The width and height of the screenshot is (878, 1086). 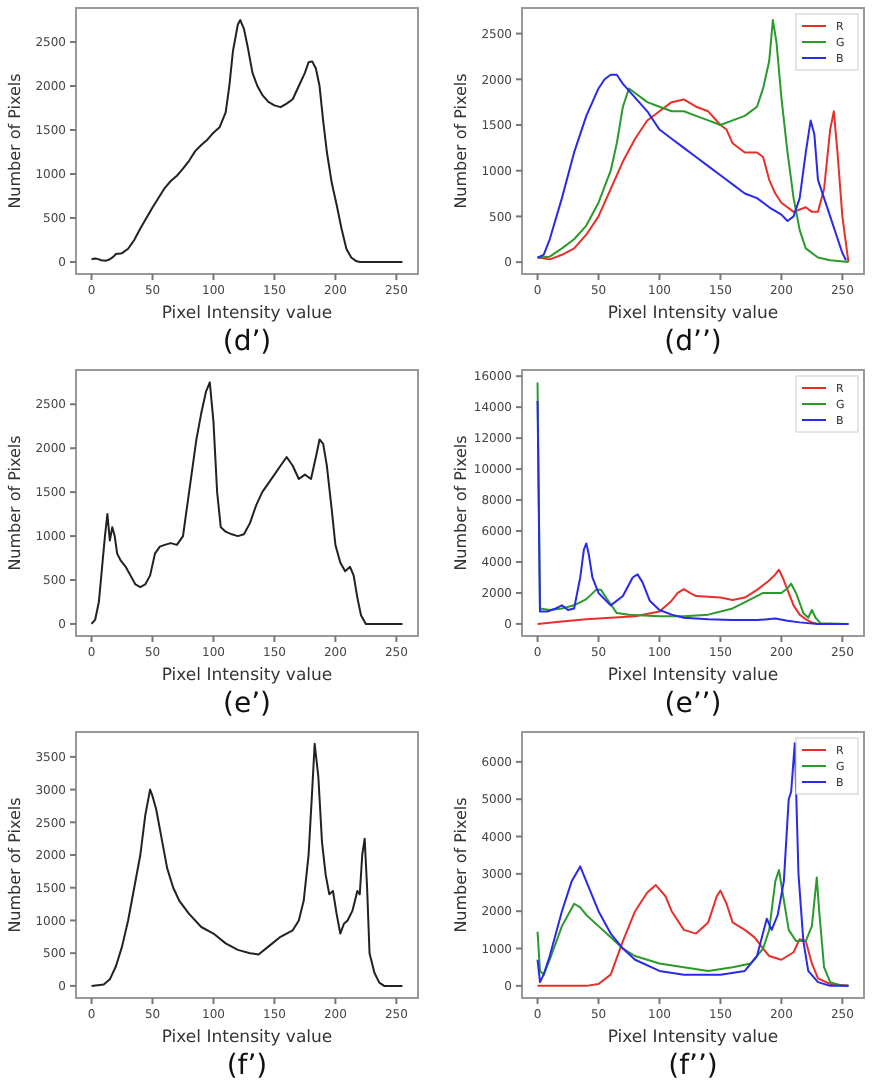 I want to click on text: (f’), so click(x=247, y=1066).